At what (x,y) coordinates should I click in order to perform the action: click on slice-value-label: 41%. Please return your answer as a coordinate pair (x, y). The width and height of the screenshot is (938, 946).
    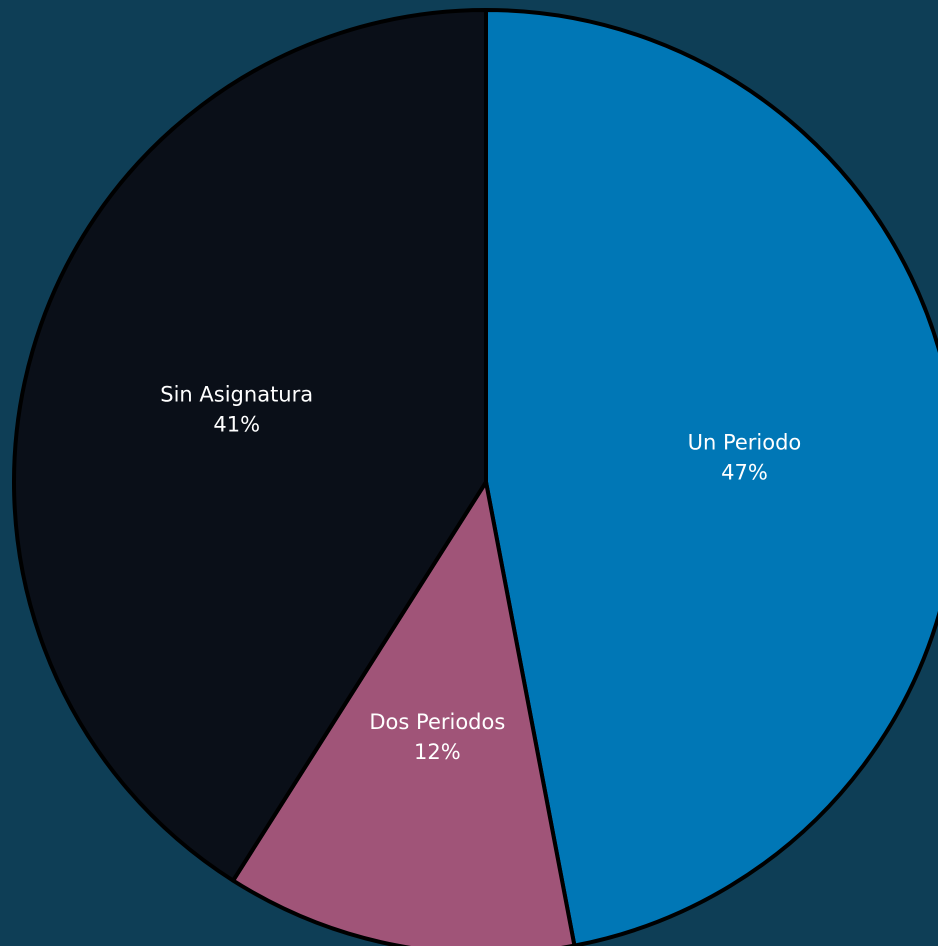
    Looking at the image, I should click on (236, 425).